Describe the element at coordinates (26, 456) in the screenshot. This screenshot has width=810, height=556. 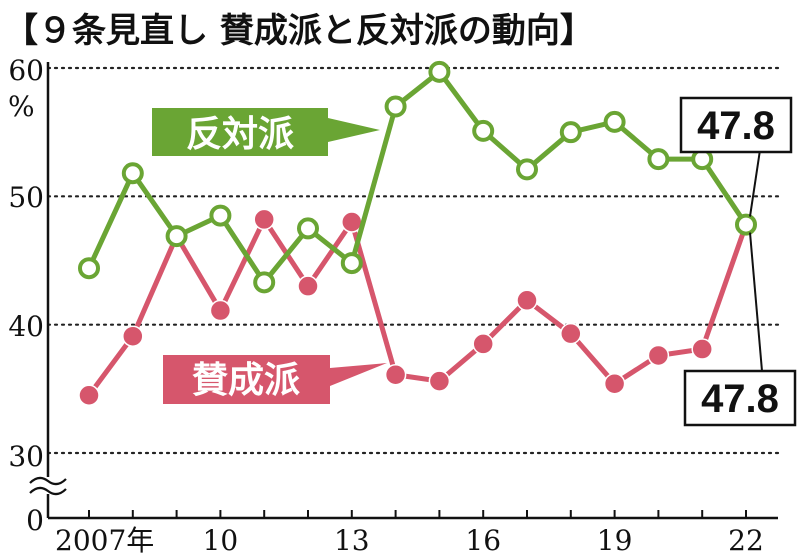
I see `y-tick-label: 30` at that location.